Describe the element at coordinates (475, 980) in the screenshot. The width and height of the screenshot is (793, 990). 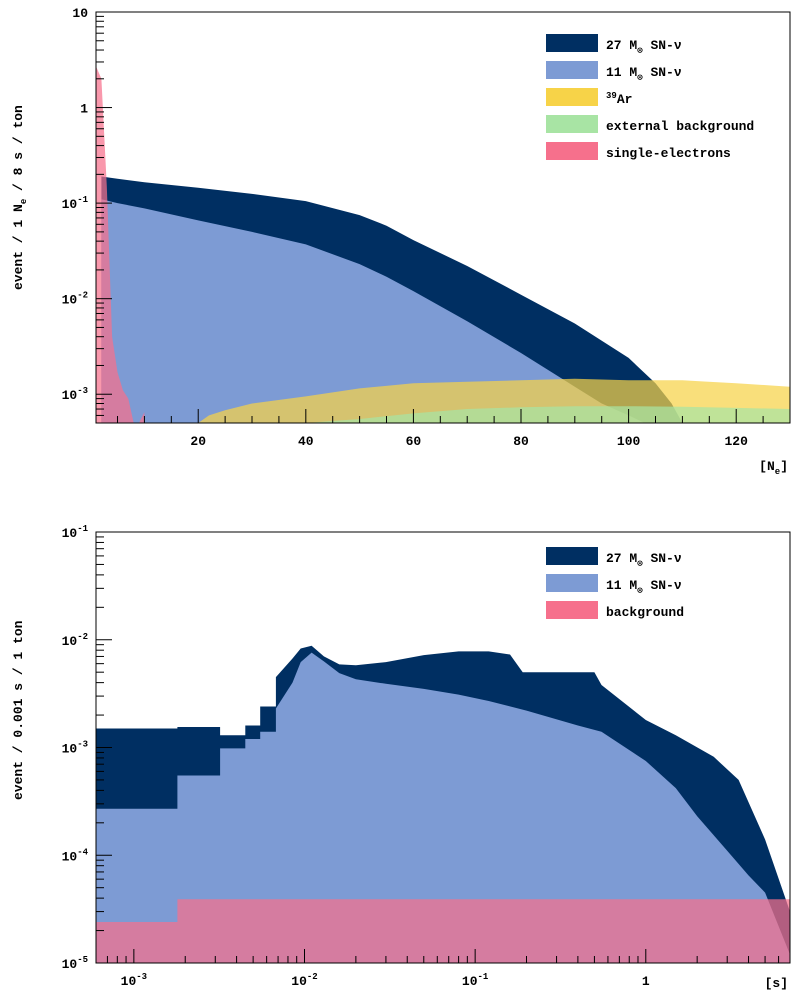
I see `x-tick-label: 10-1` at that location.